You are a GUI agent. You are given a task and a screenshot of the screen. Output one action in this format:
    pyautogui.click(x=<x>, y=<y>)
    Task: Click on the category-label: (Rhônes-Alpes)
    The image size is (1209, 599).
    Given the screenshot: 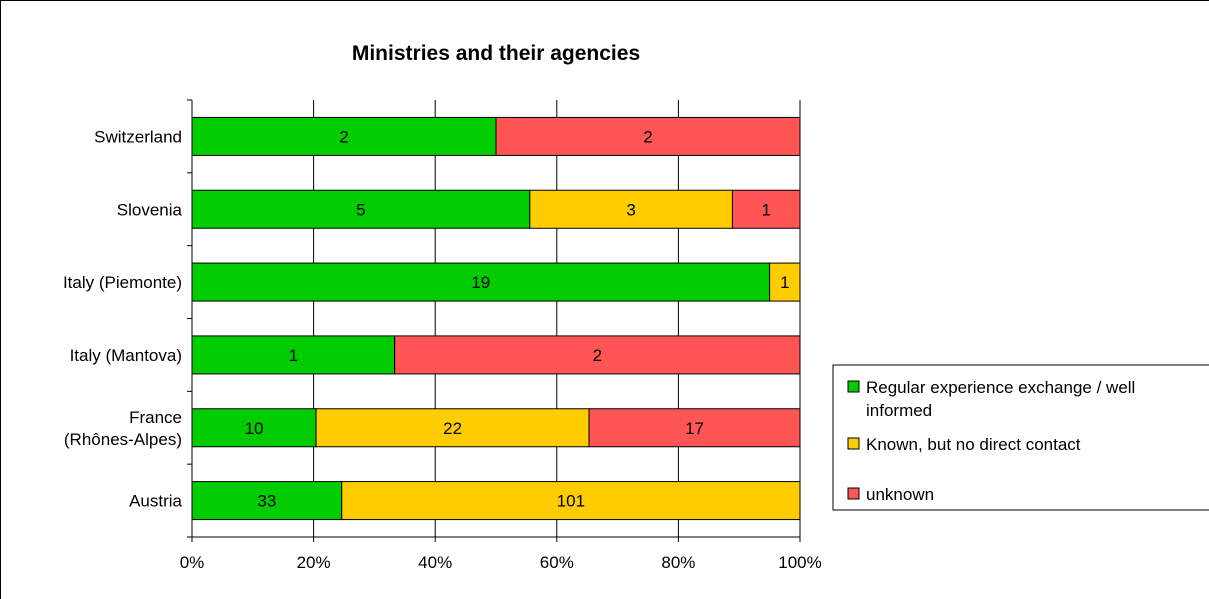 What is the action you would take?
    pyautogui.click(x=123, y=439)
    